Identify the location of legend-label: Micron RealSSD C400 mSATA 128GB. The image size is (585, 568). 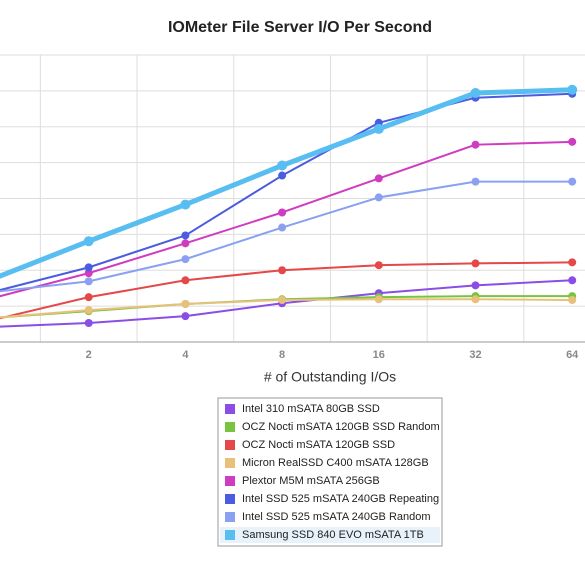
(335, 463).